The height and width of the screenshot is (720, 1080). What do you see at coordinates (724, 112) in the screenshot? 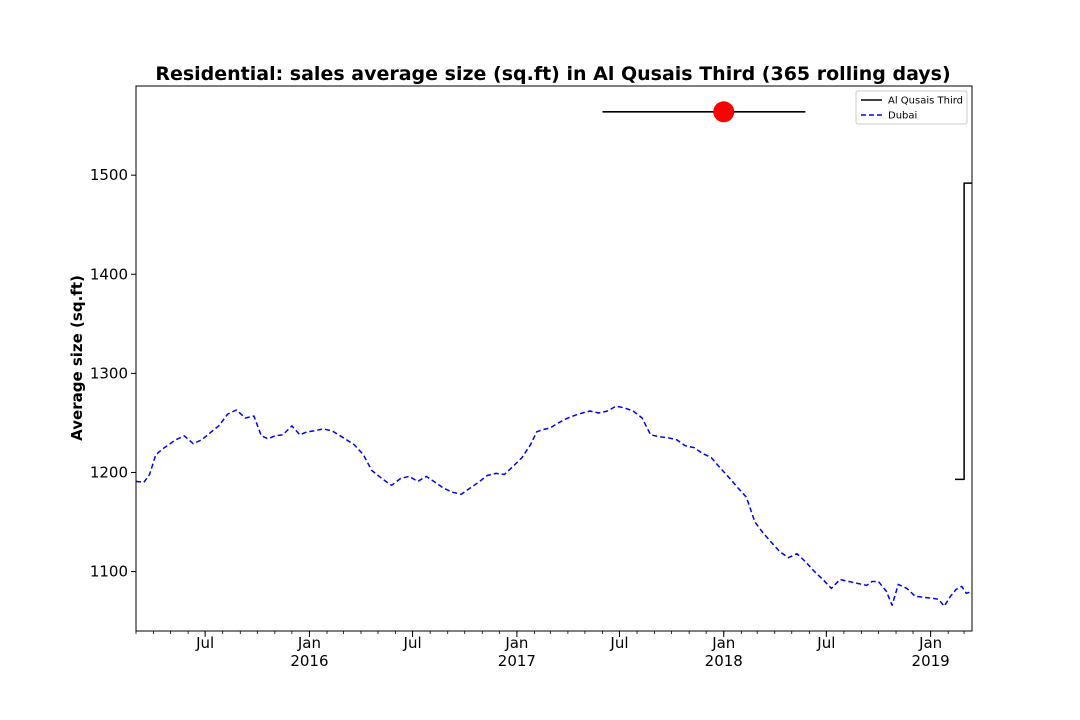
I see `annotation-marker` at bounding box center [724, 112].